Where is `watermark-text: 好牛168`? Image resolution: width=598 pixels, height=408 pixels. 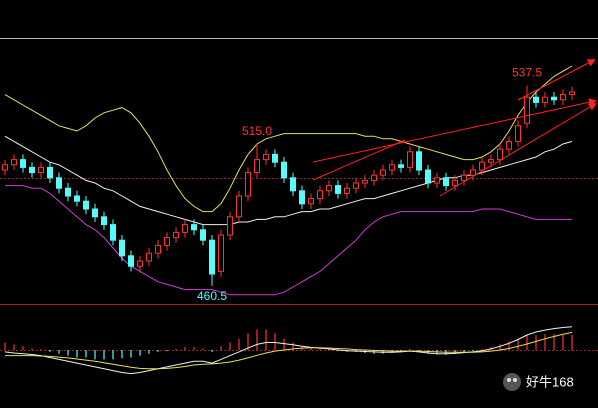 watermark-text: 好牛168 is located at coordinates (550, 381).